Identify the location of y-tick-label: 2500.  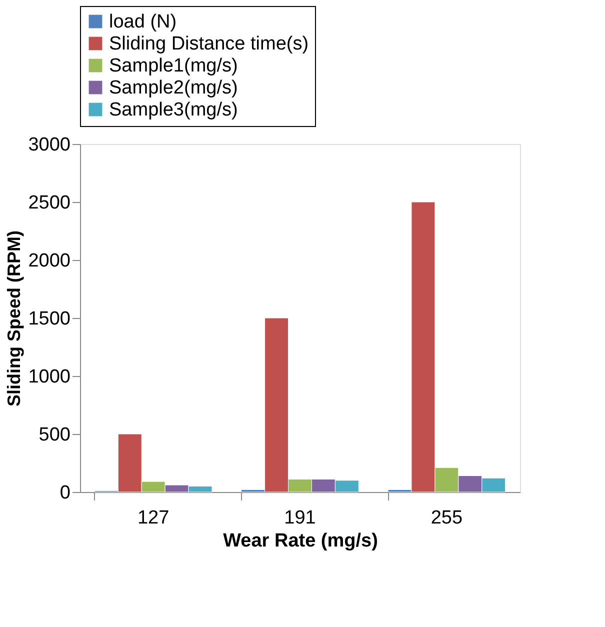
(49, 203).